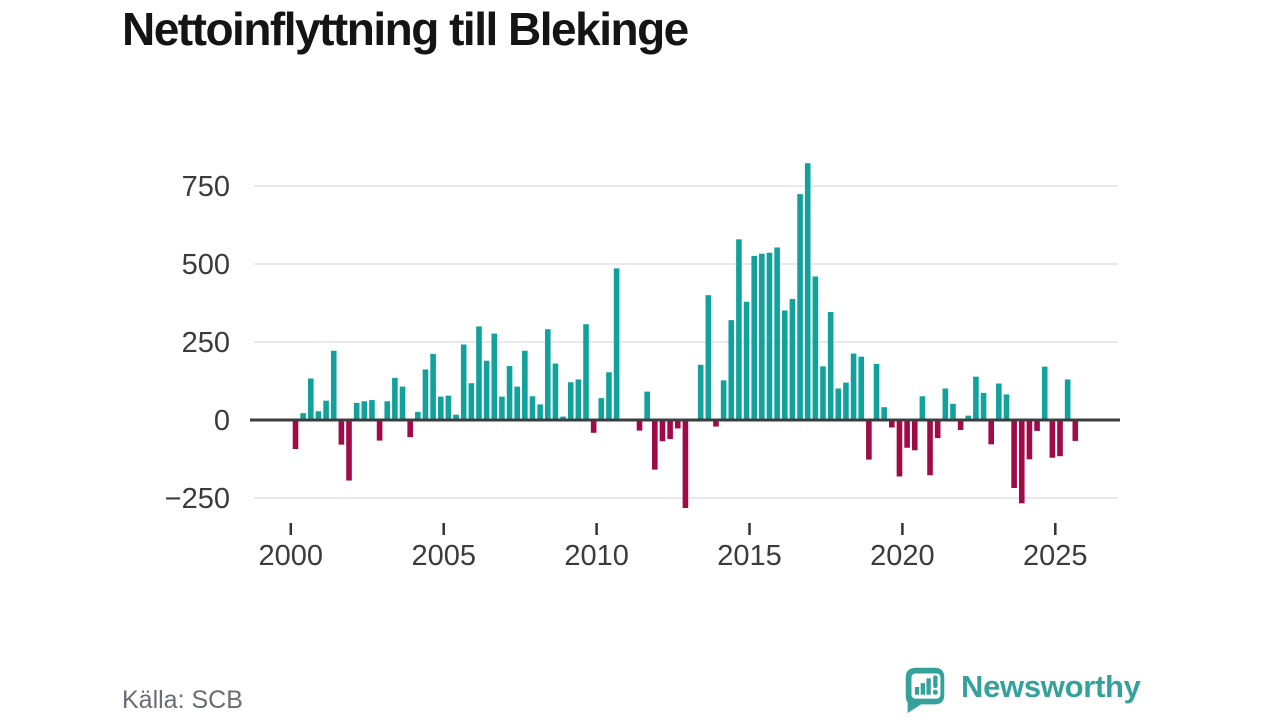 Image resolution: width=1280 pixels, height=720 pixels. Describe the element at coordinates (616, 344) in the screenshot. I see `bar-2010-Q3` at that location.